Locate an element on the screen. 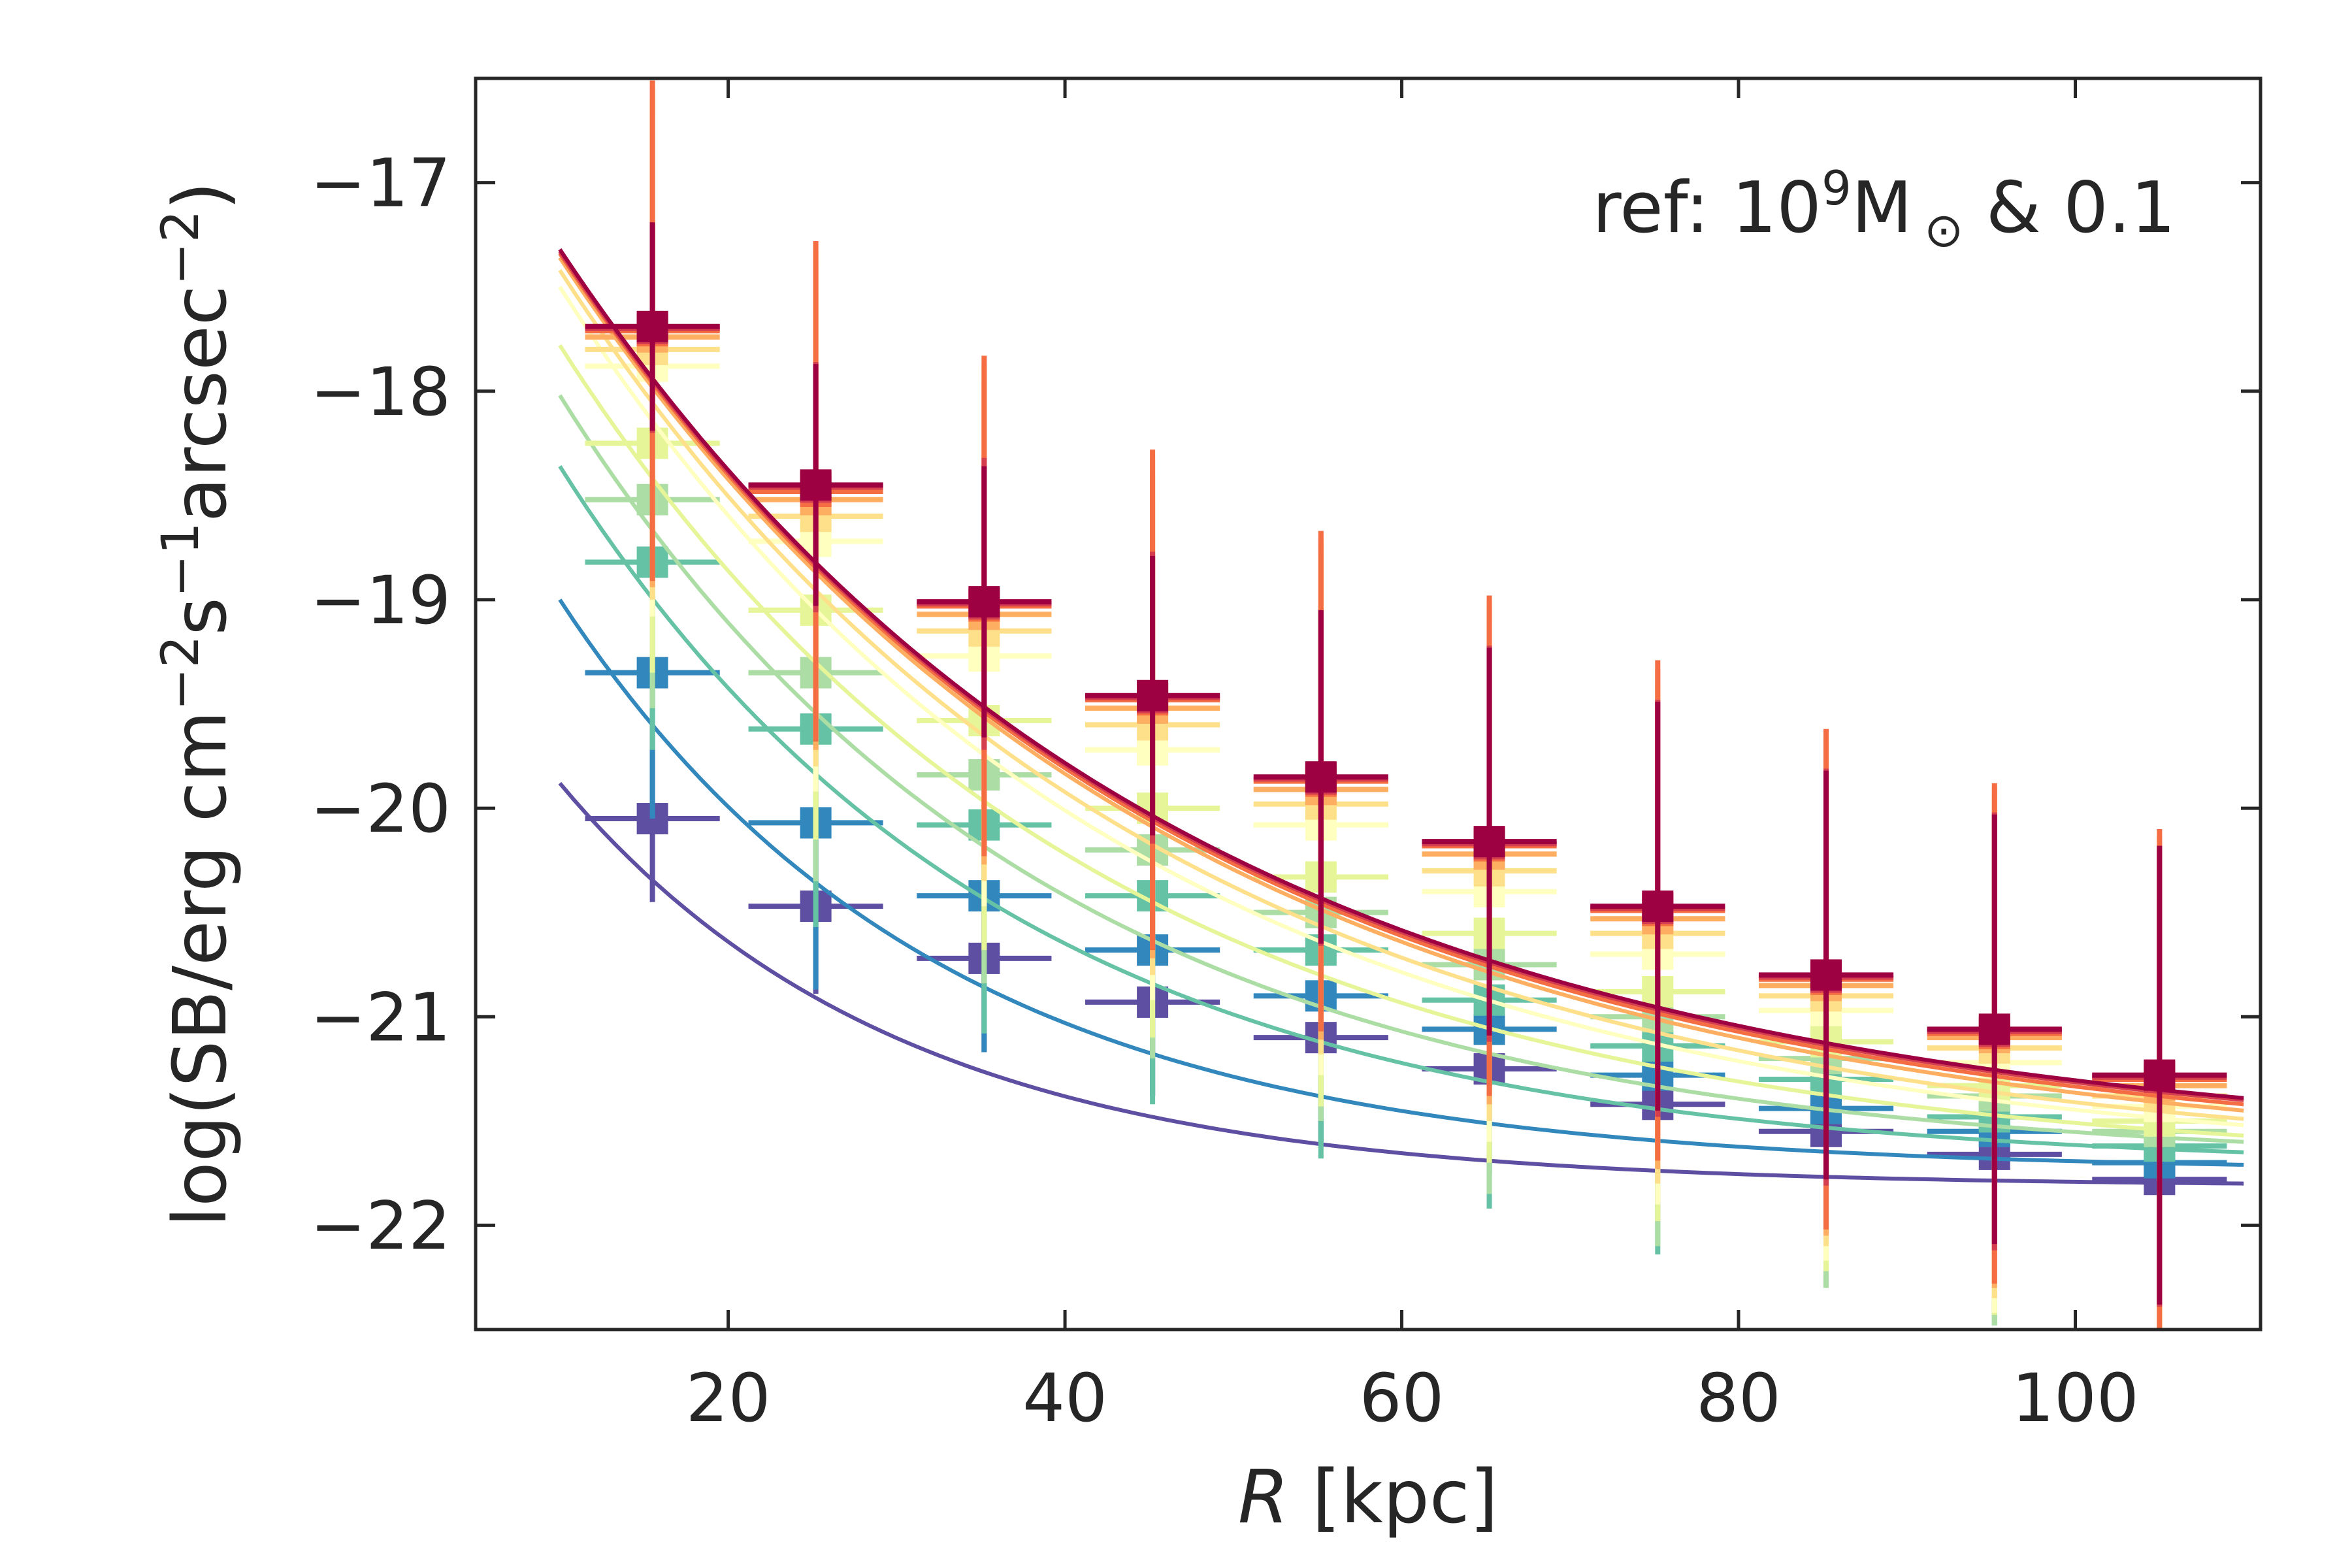 The image size is (2352, 1568). x-tick-label: 40 is located at coordinates (1064, 1398).